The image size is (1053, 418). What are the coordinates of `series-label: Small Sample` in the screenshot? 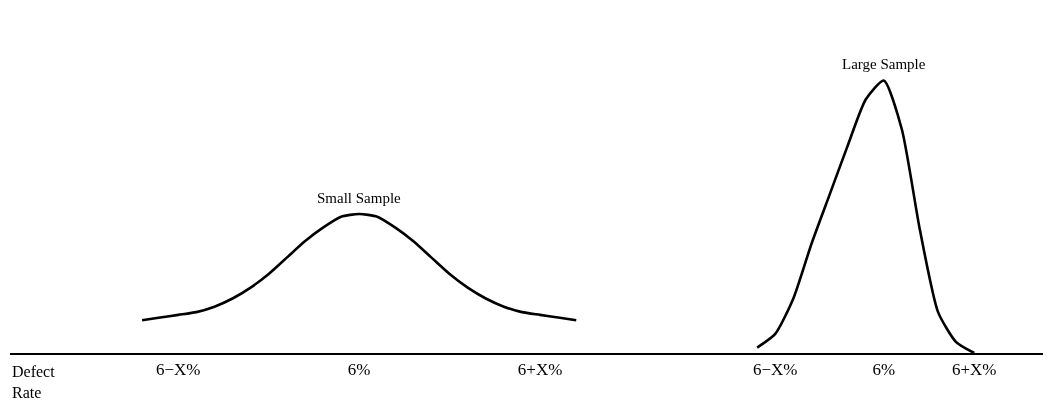 It's located at (359, 198).